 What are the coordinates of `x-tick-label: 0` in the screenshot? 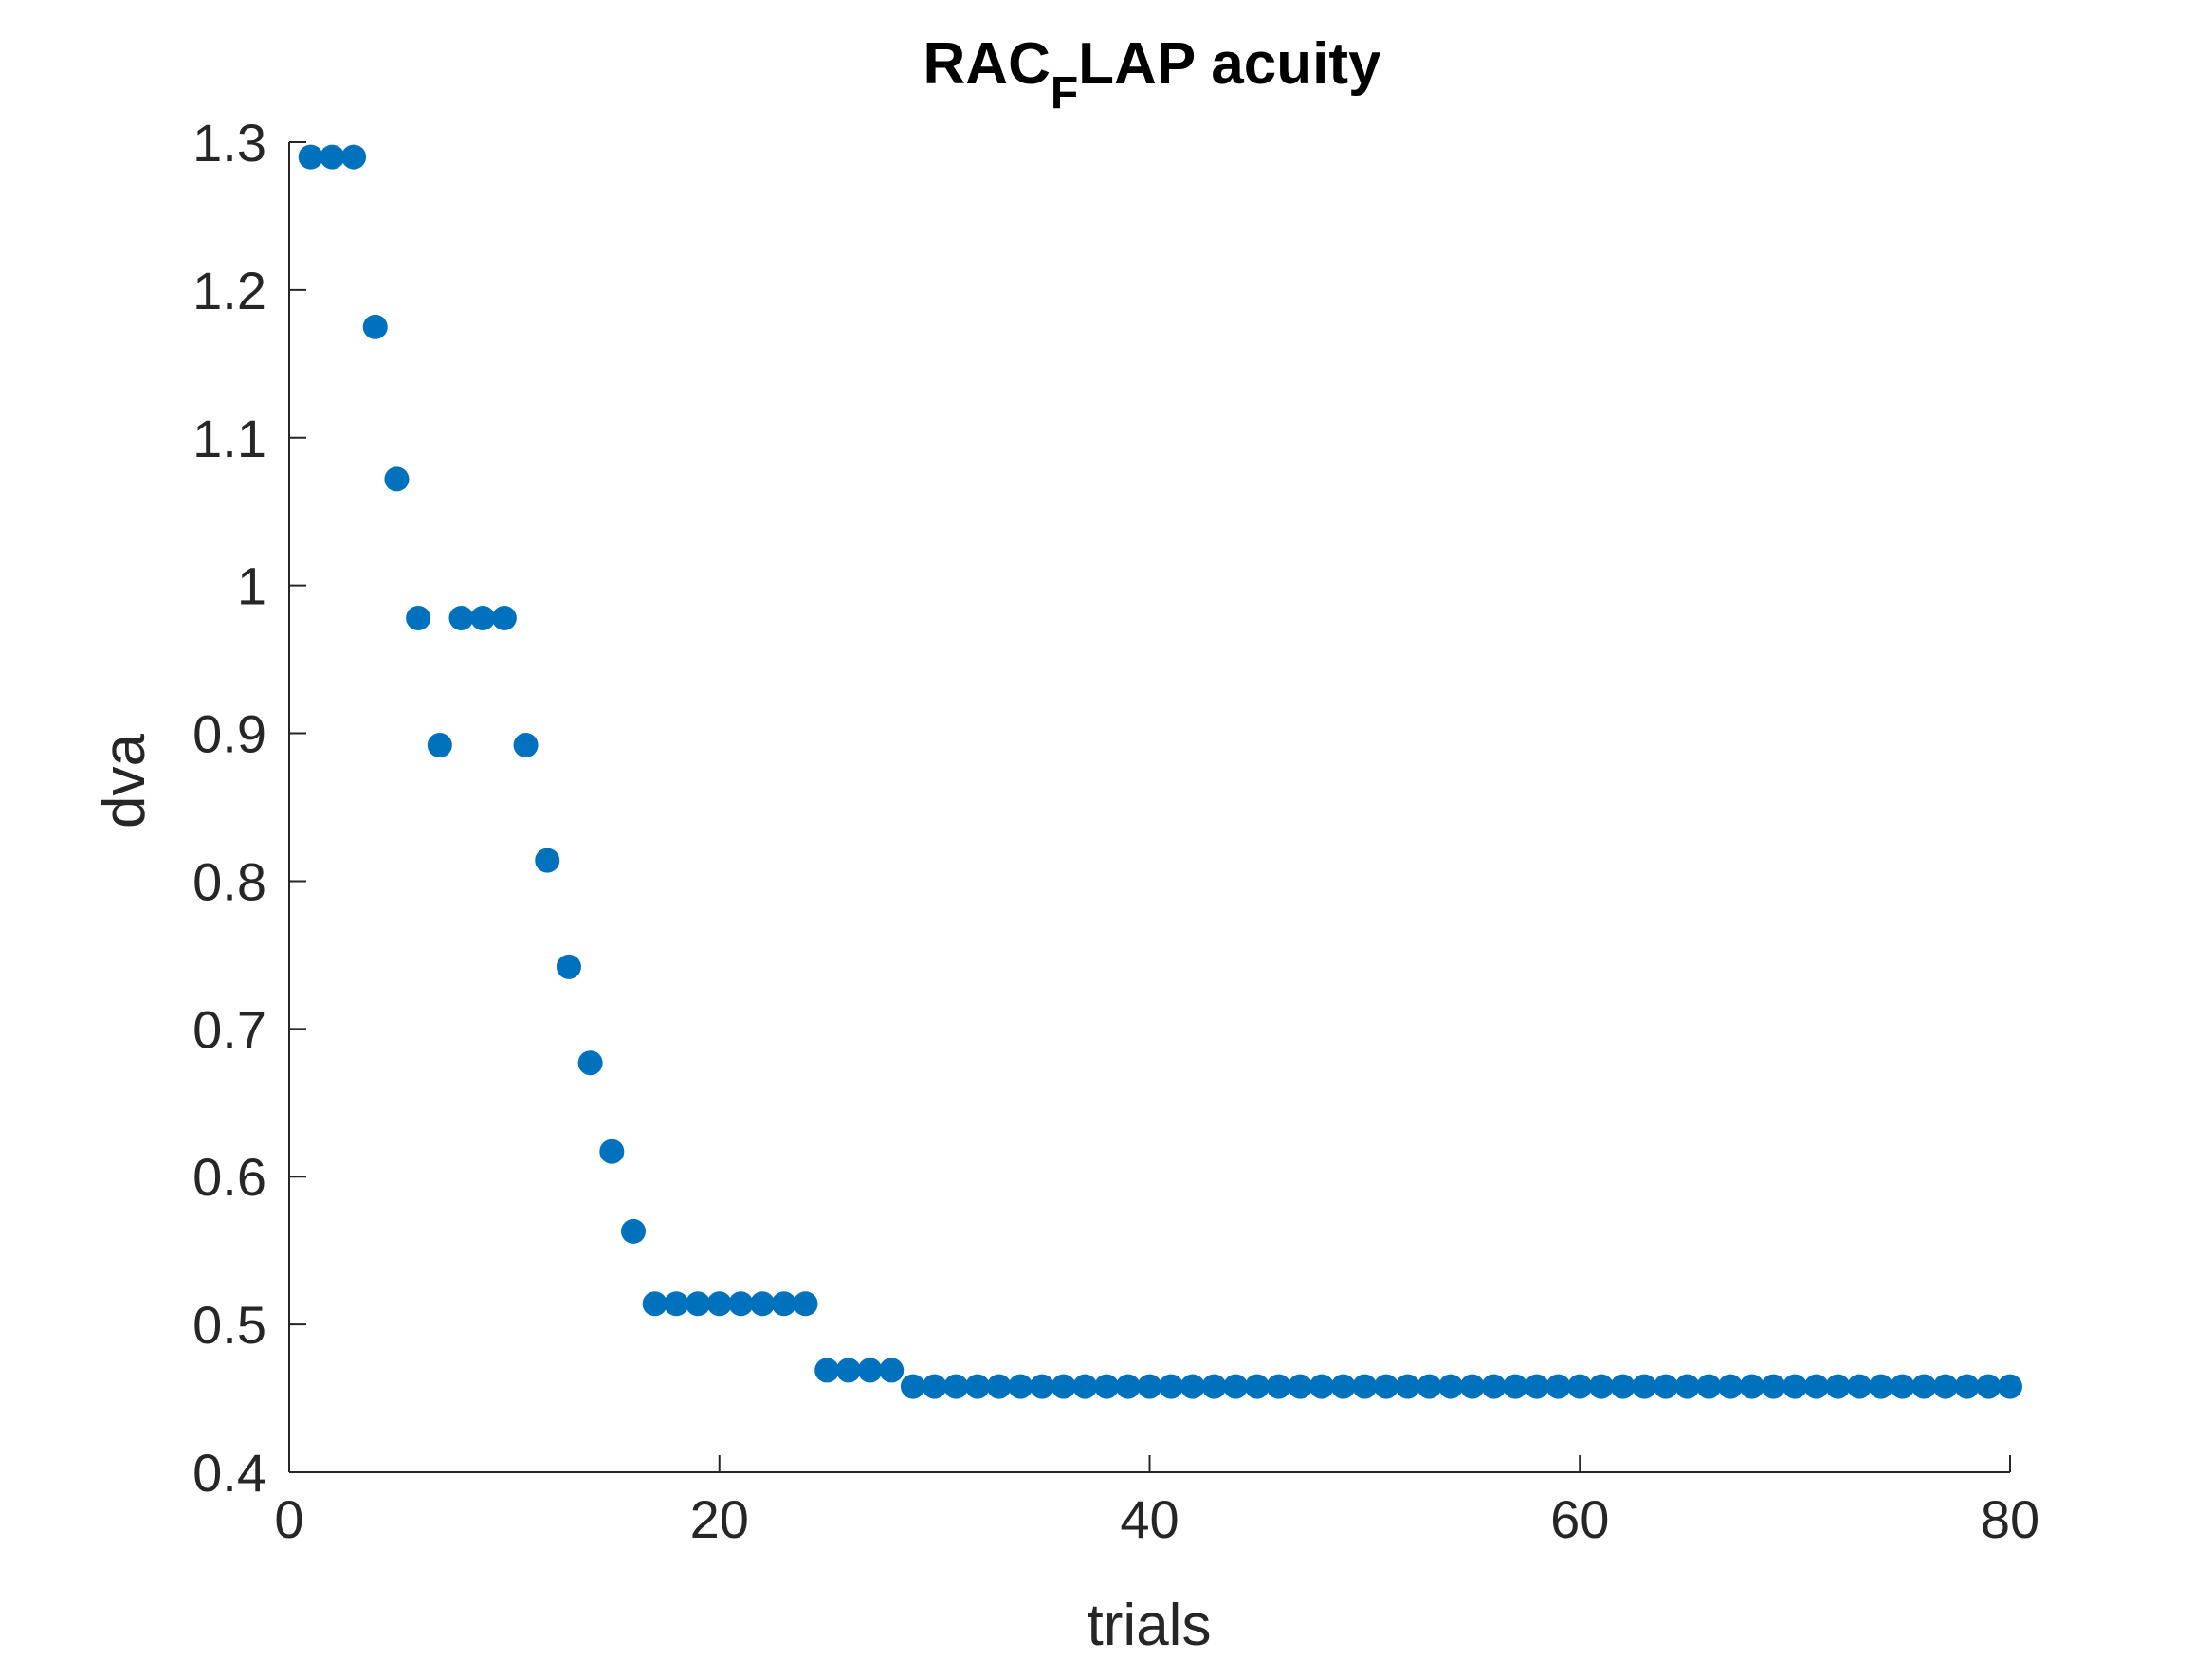 It's located at (288, 1519).